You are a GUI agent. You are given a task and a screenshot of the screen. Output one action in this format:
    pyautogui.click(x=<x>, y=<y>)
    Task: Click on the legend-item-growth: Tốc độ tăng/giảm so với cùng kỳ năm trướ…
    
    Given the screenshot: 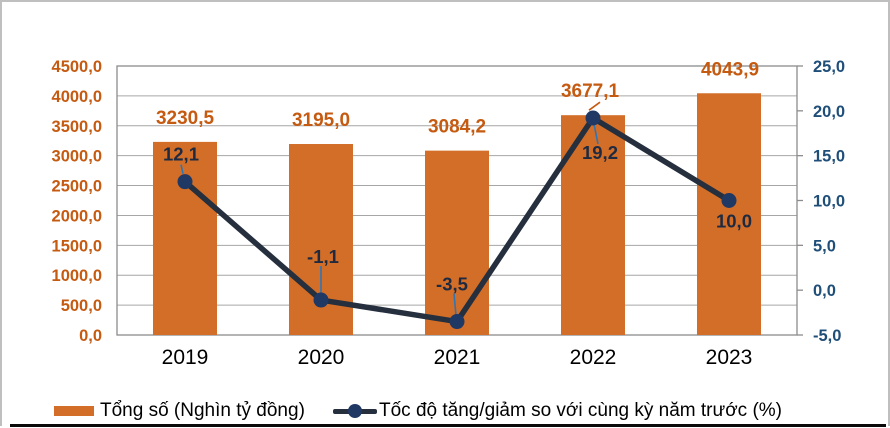 What is the action you would take?
    pyautogui.click(x=557, y=411)
    